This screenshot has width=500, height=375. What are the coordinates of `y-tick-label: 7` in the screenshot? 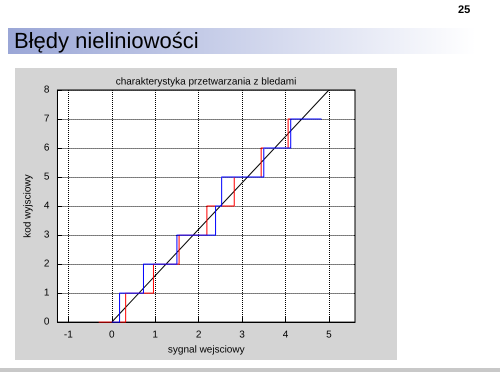 It's located at (47, 119).